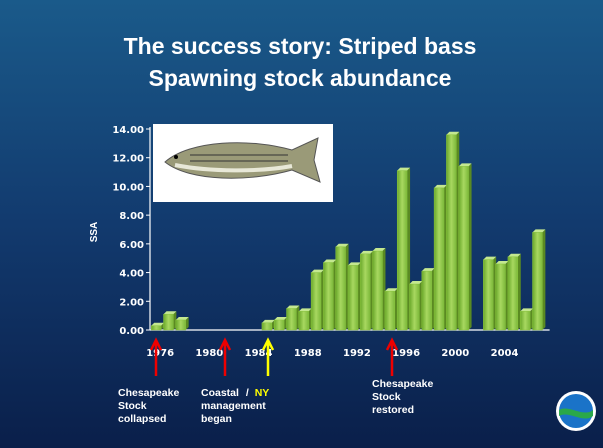 This screenshot has height=448, width=603. What do you see at coordinates (236, 406) in the screenshot?
I see `annotation: Coastal / NY management began` at bounding box center [236, 406].